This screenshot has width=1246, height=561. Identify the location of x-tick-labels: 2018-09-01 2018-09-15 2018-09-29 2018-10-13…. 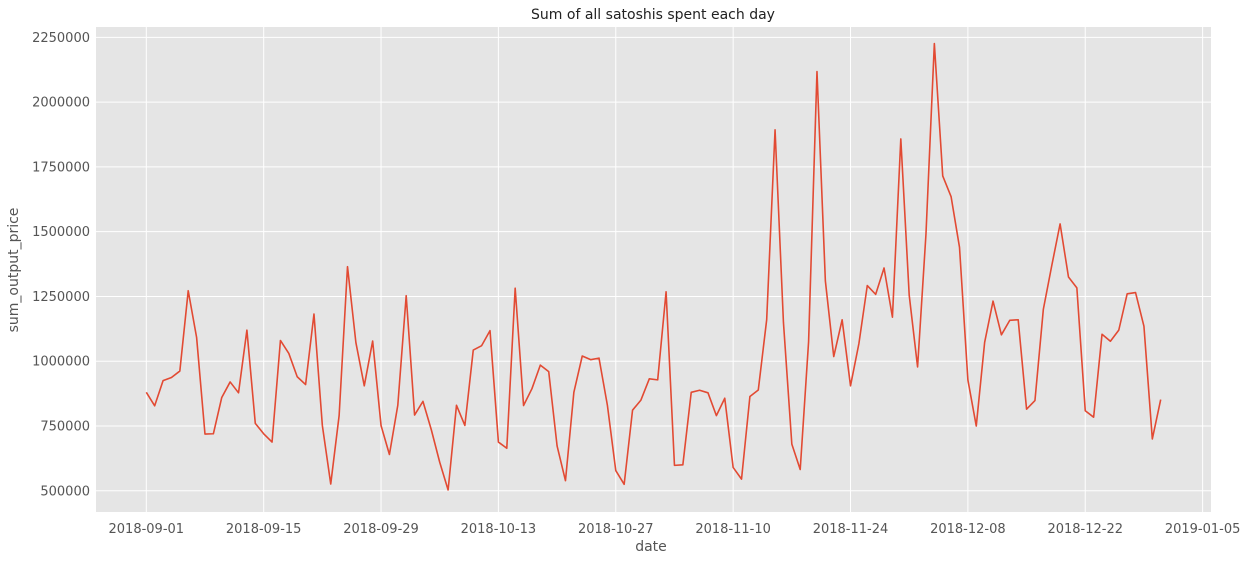
(675, 529).